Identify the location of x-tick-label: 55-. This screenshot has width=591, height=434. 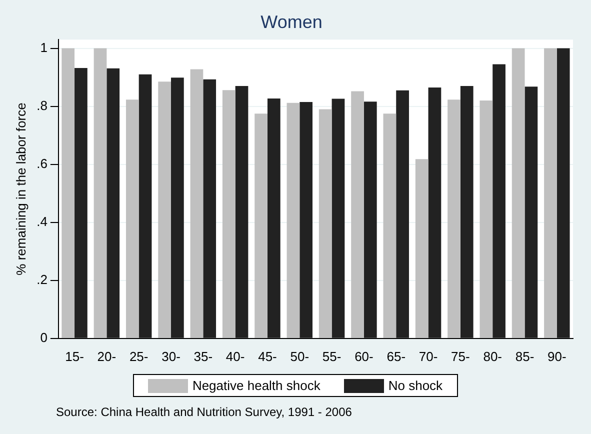
(332, 356).